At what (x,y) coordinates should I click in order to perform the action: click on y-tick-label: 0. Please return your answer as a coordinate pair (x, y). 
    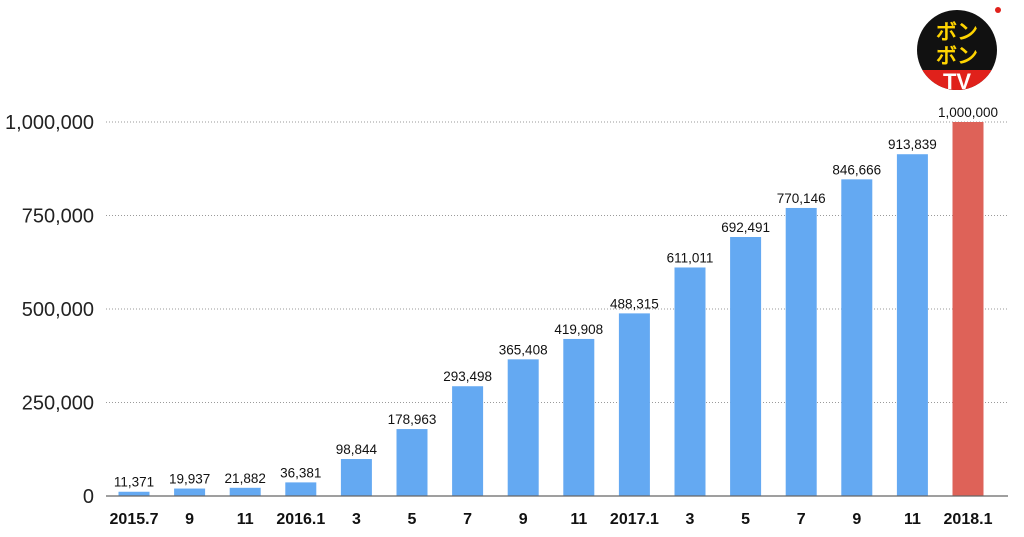
    Looking at the image, I should click on (88, 497).